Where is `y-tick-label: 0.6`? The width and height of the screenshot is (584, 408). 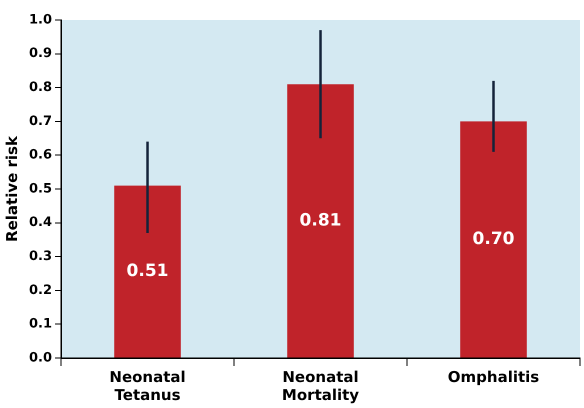
y-tick-label: 0.6 is located at coordinates (40, 155).